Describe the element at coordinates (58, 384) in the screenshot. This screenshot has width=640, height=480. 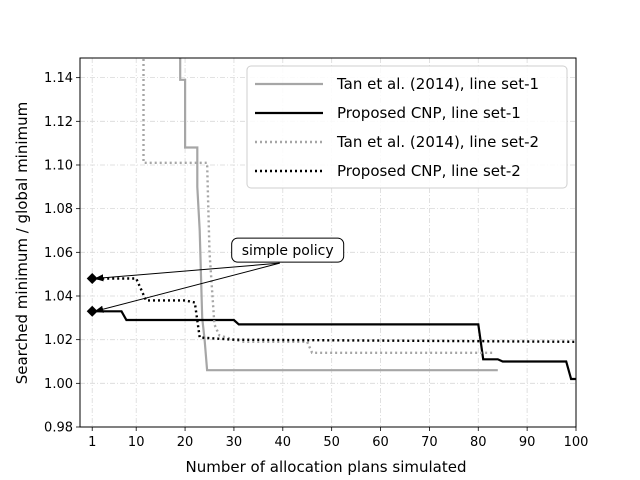
I see `y-tick-label: 1.00` at that location.